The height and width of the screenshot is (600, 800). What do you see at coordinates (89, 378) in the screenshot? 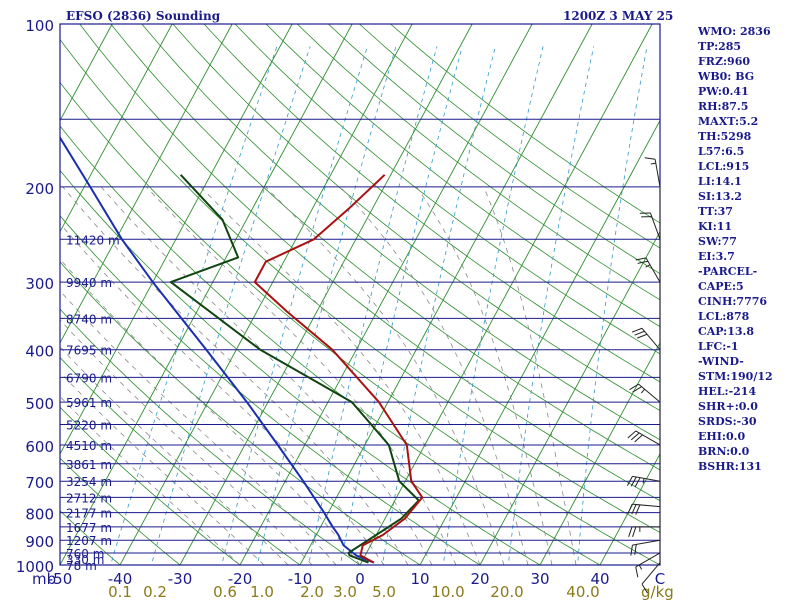
I see `height-label: 6790 m` at bounding box center [89, 378].